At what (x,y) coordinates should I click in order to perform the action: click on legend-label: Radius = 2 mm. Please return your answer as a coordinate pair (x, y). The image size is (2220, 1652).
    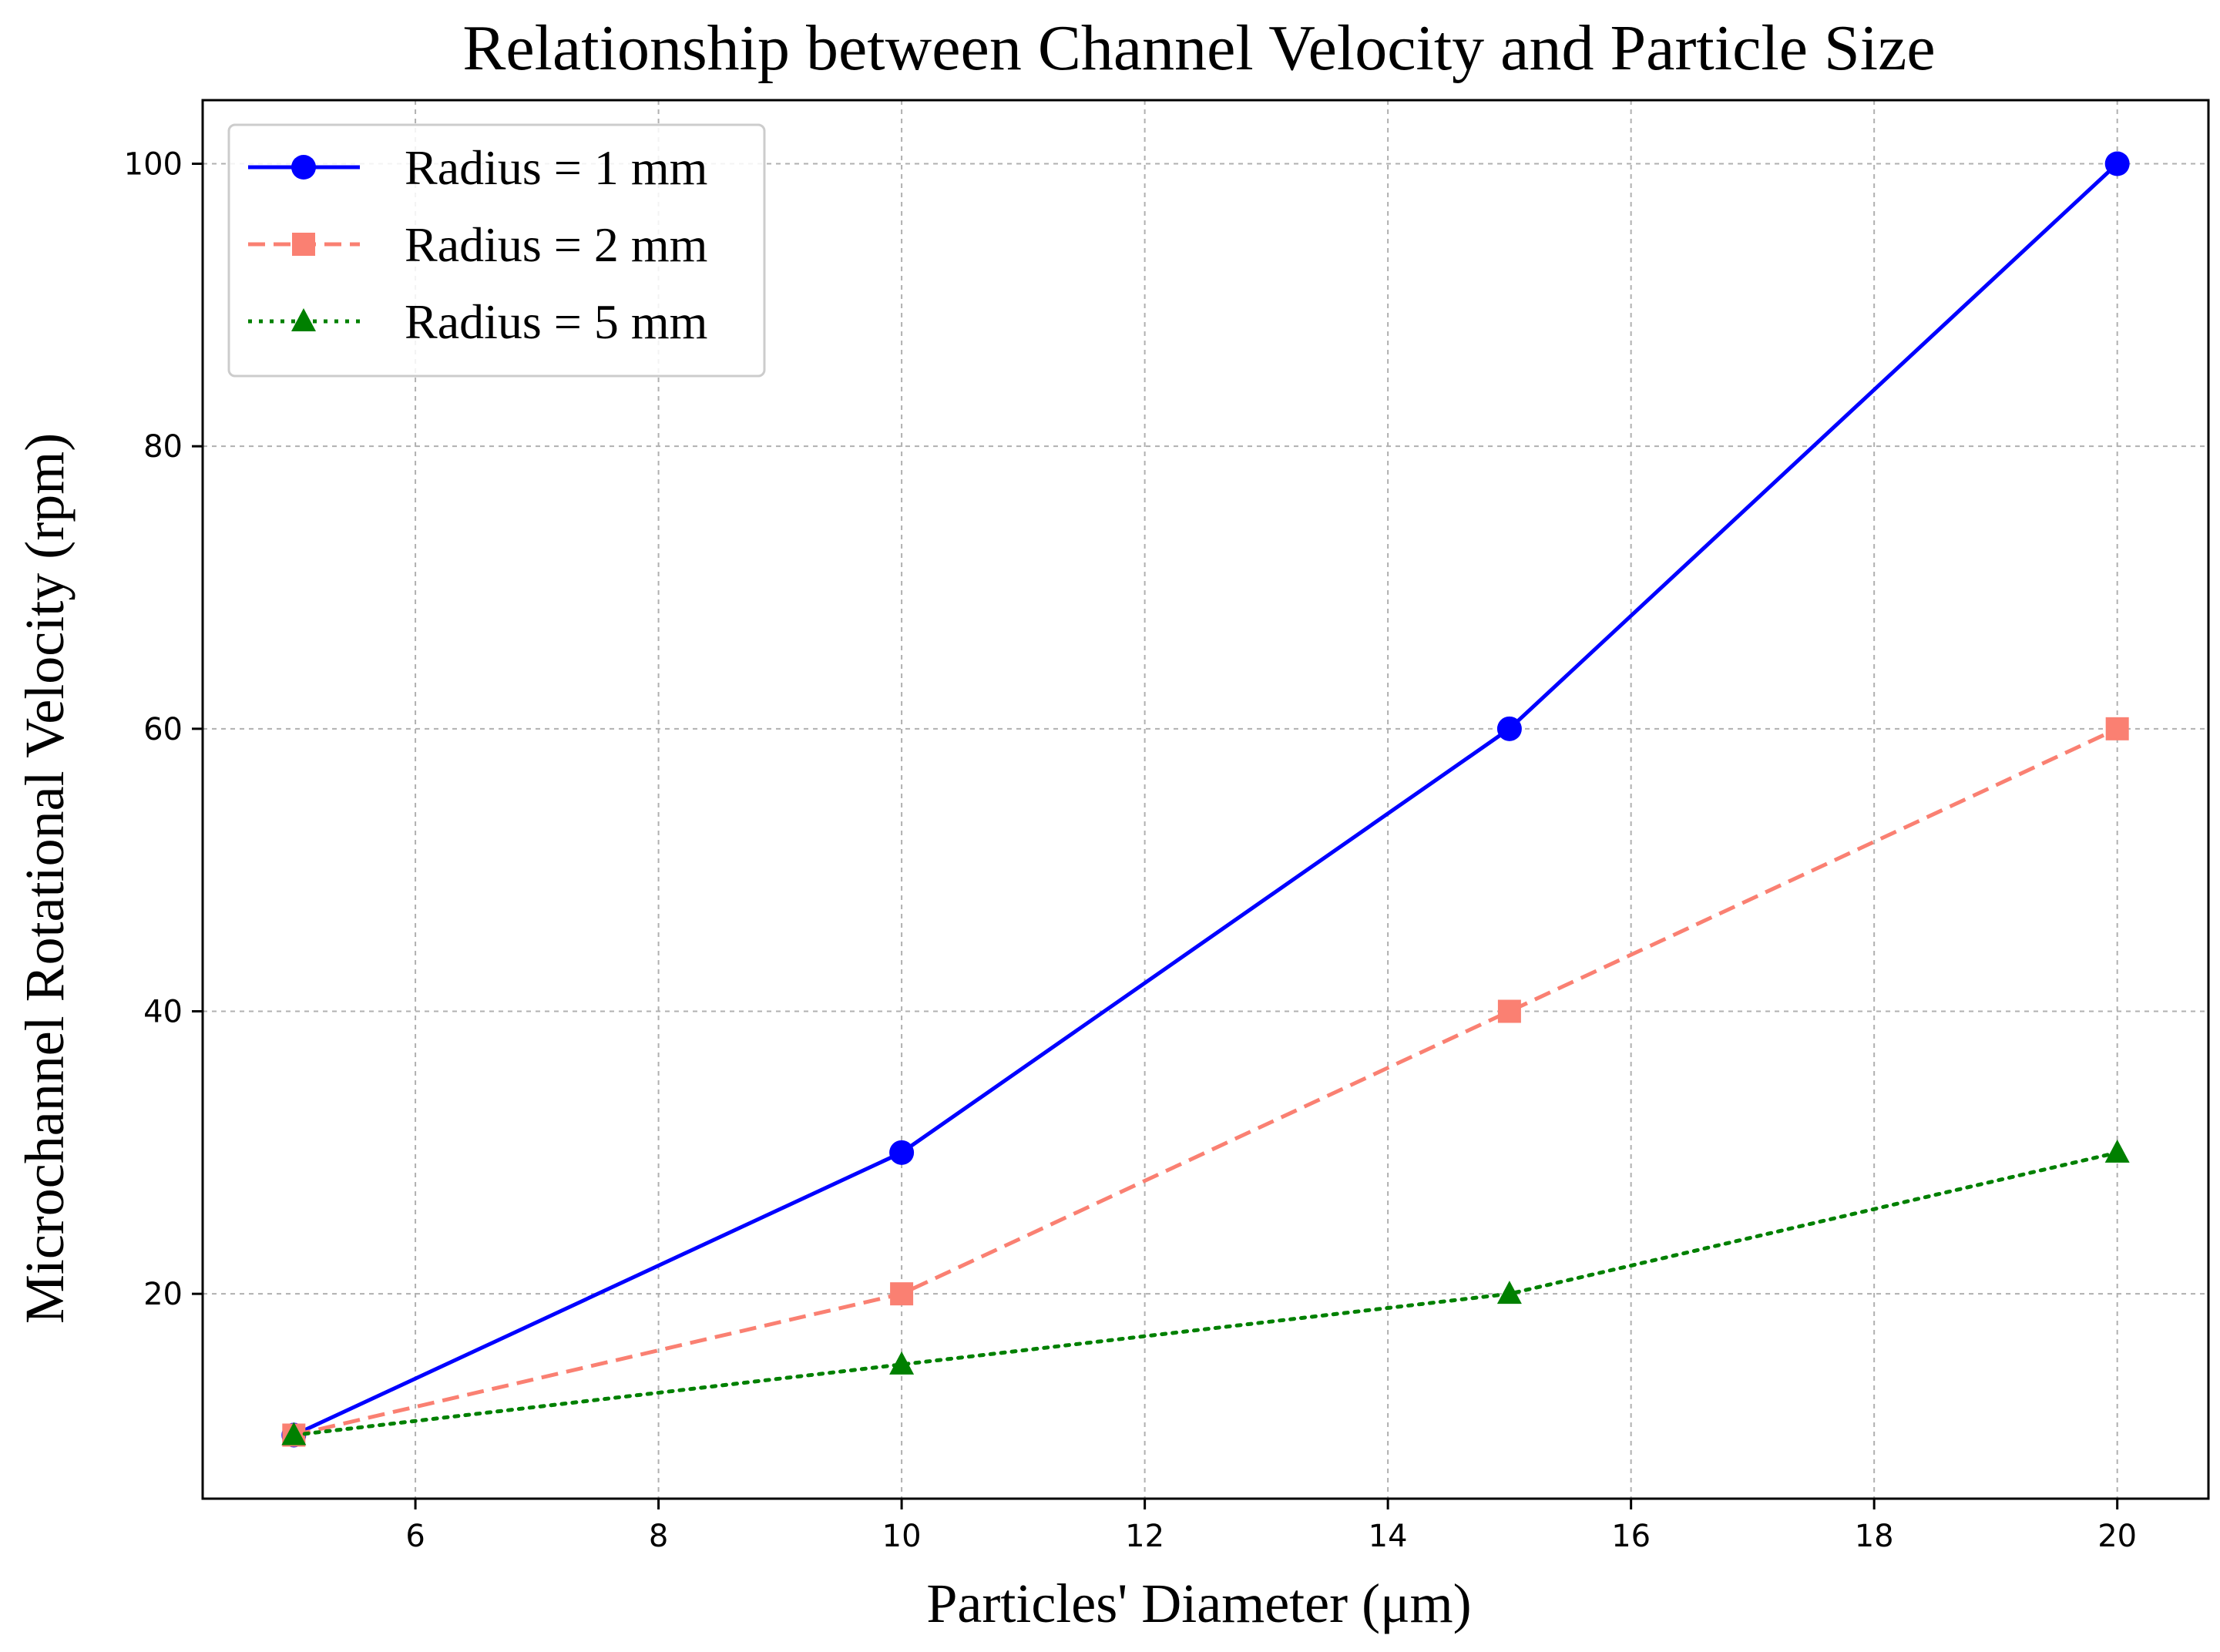
    Looking at the image, I should click on (556, 244).